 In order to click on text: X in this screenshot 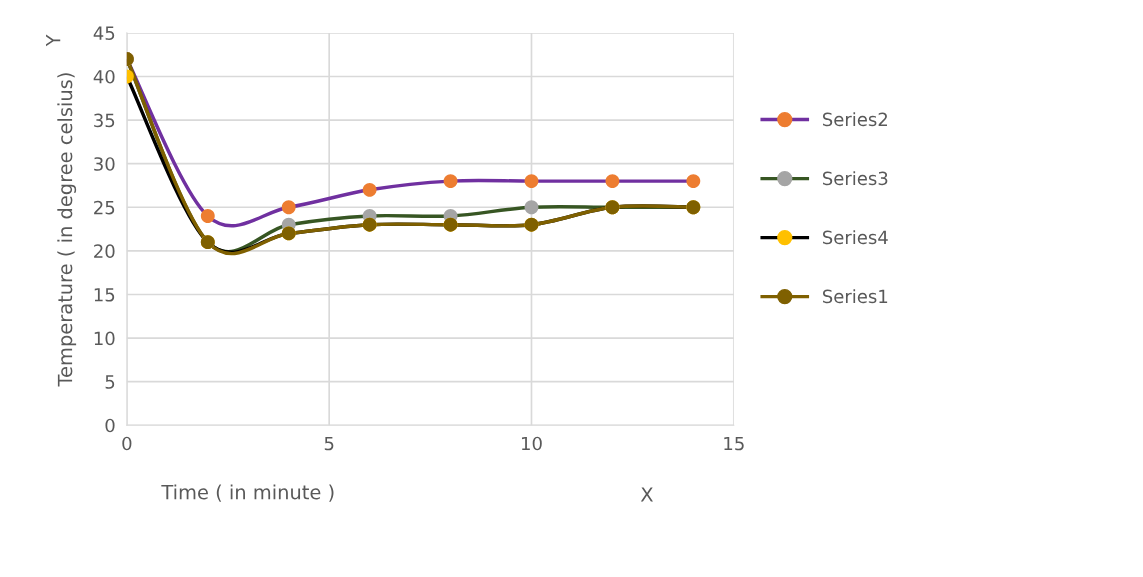, I will do `click(646, 494)`.